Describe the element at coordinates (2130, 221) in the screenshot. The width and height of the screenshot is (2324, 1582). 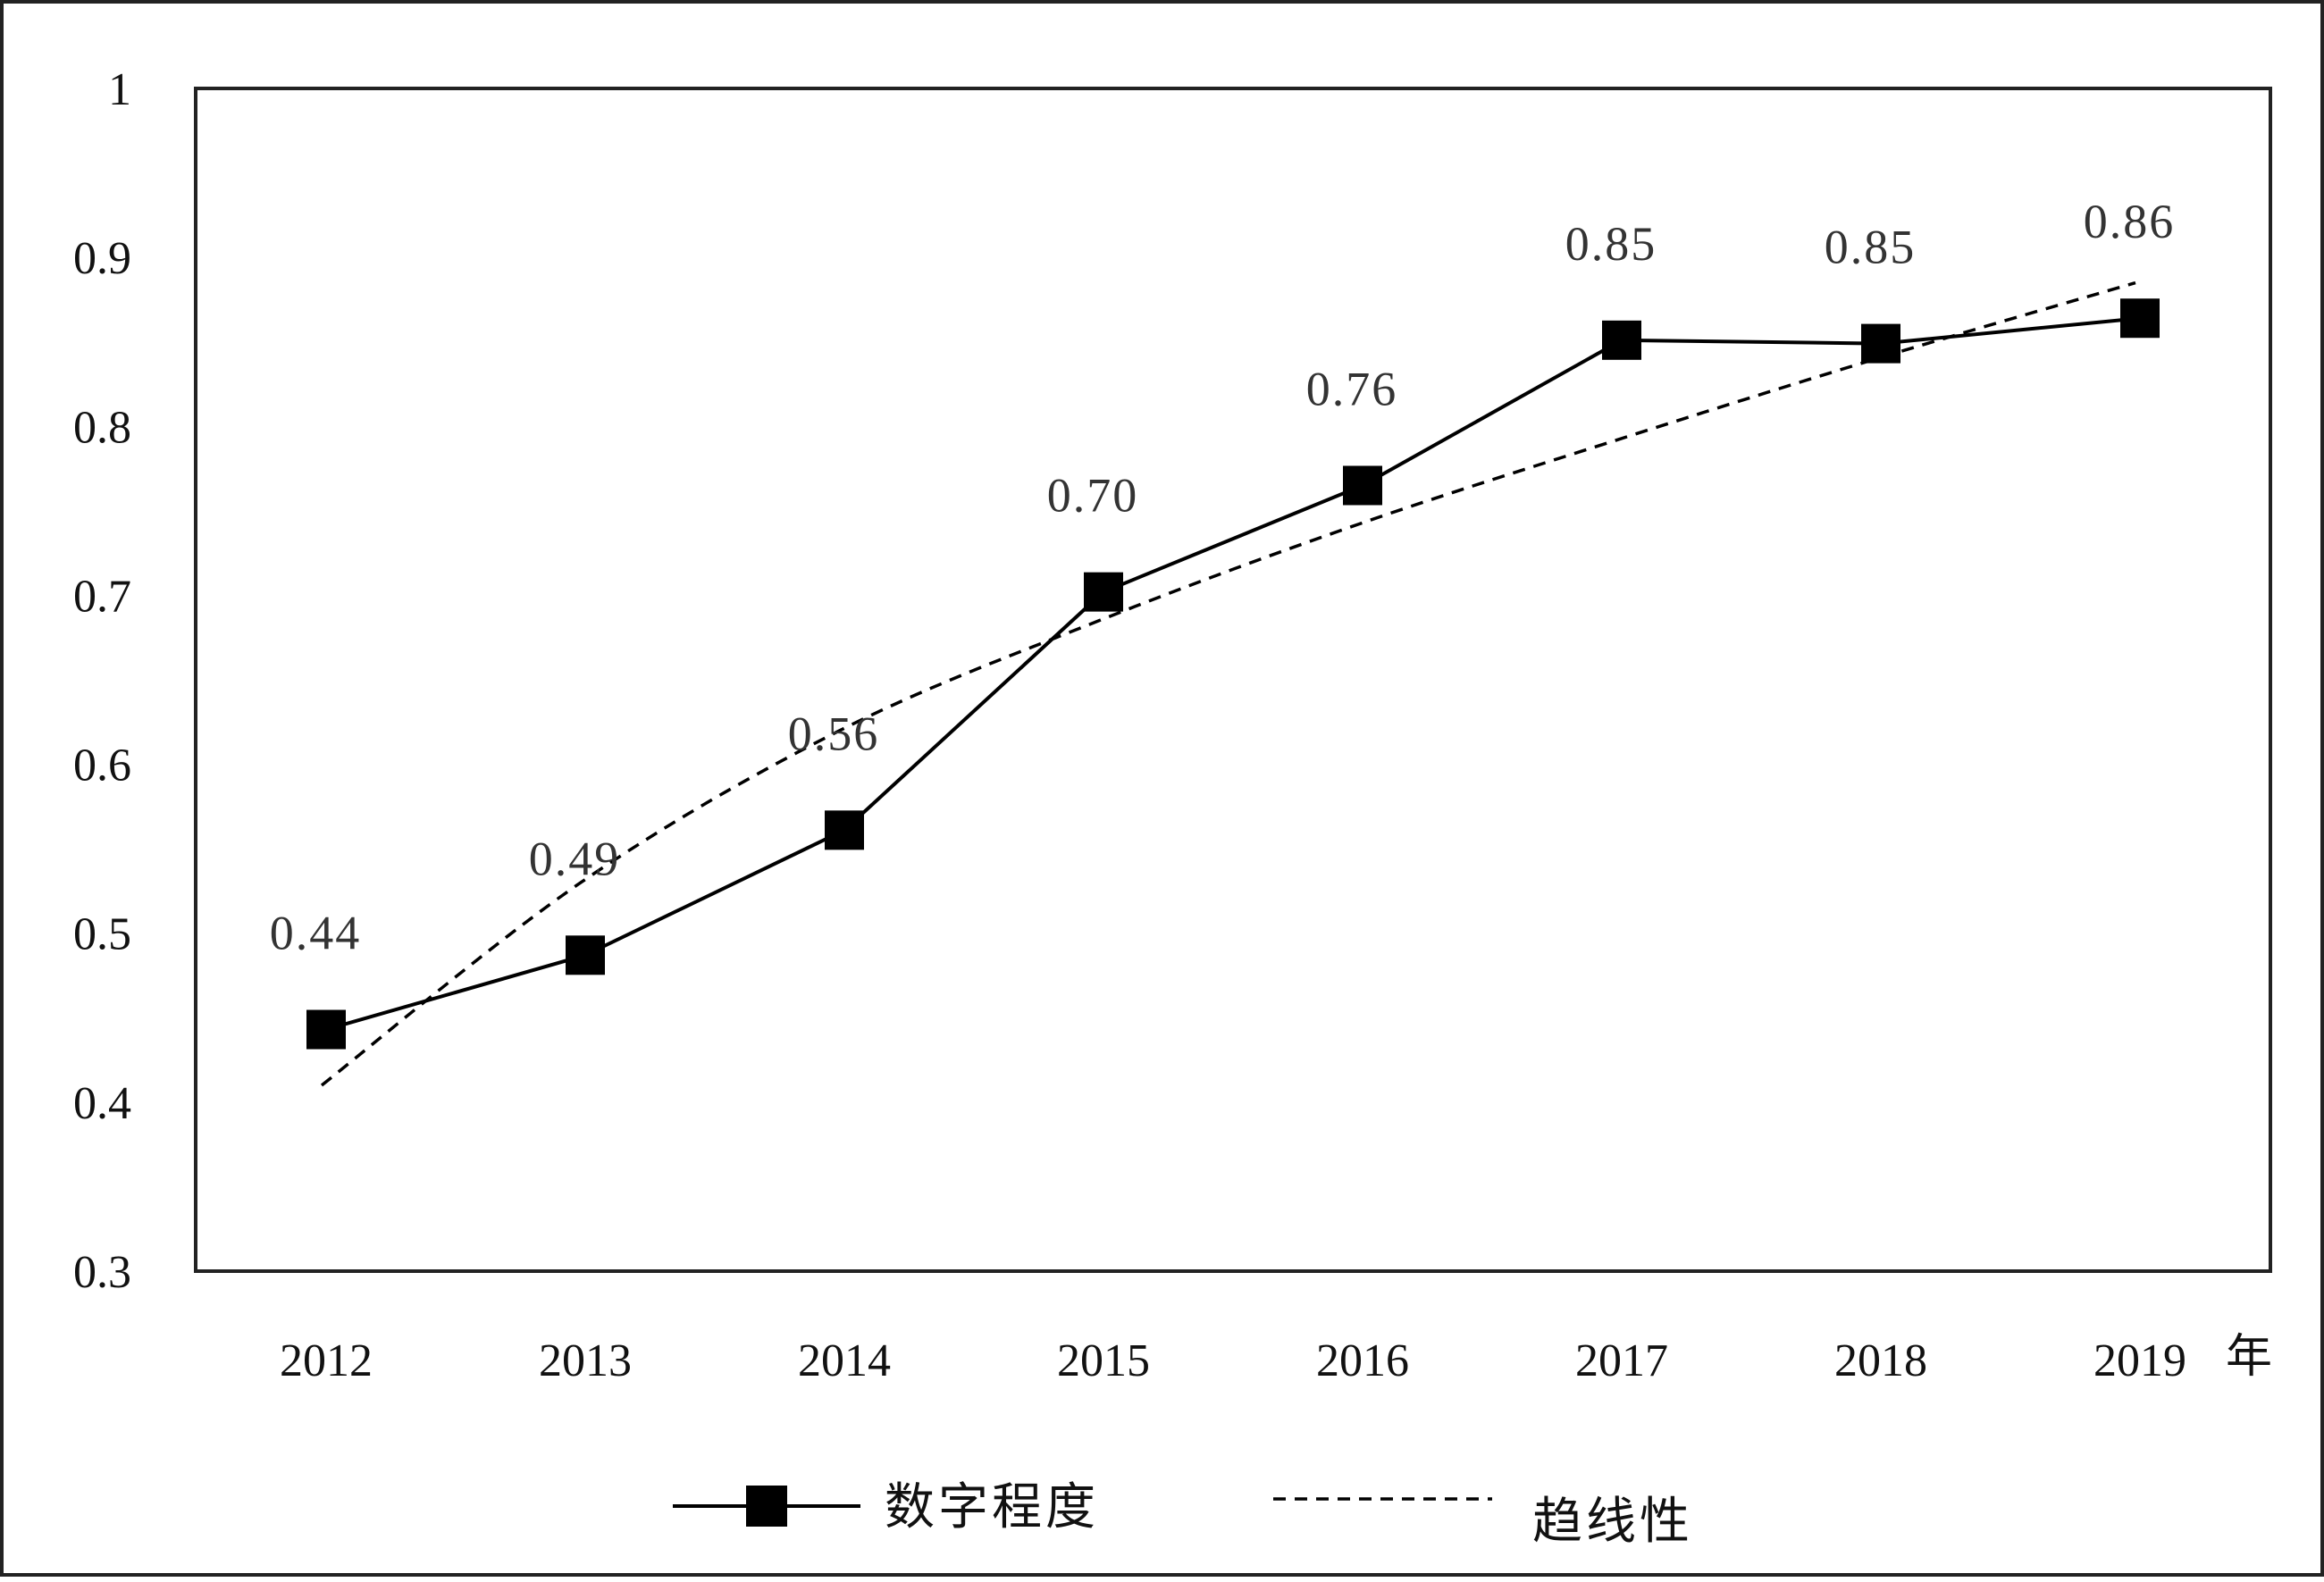
I see `data-value-label: 0.86` at that location.